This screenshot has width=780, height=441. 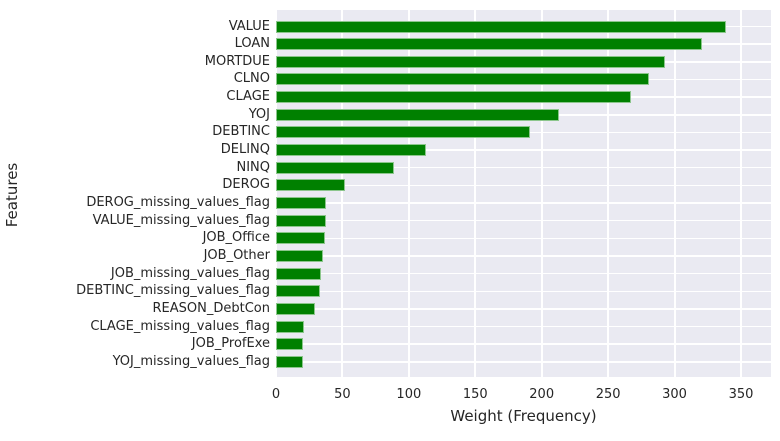 I want to click on y-tick-label-LOAN: LOAN, so click(x=252, y=44).